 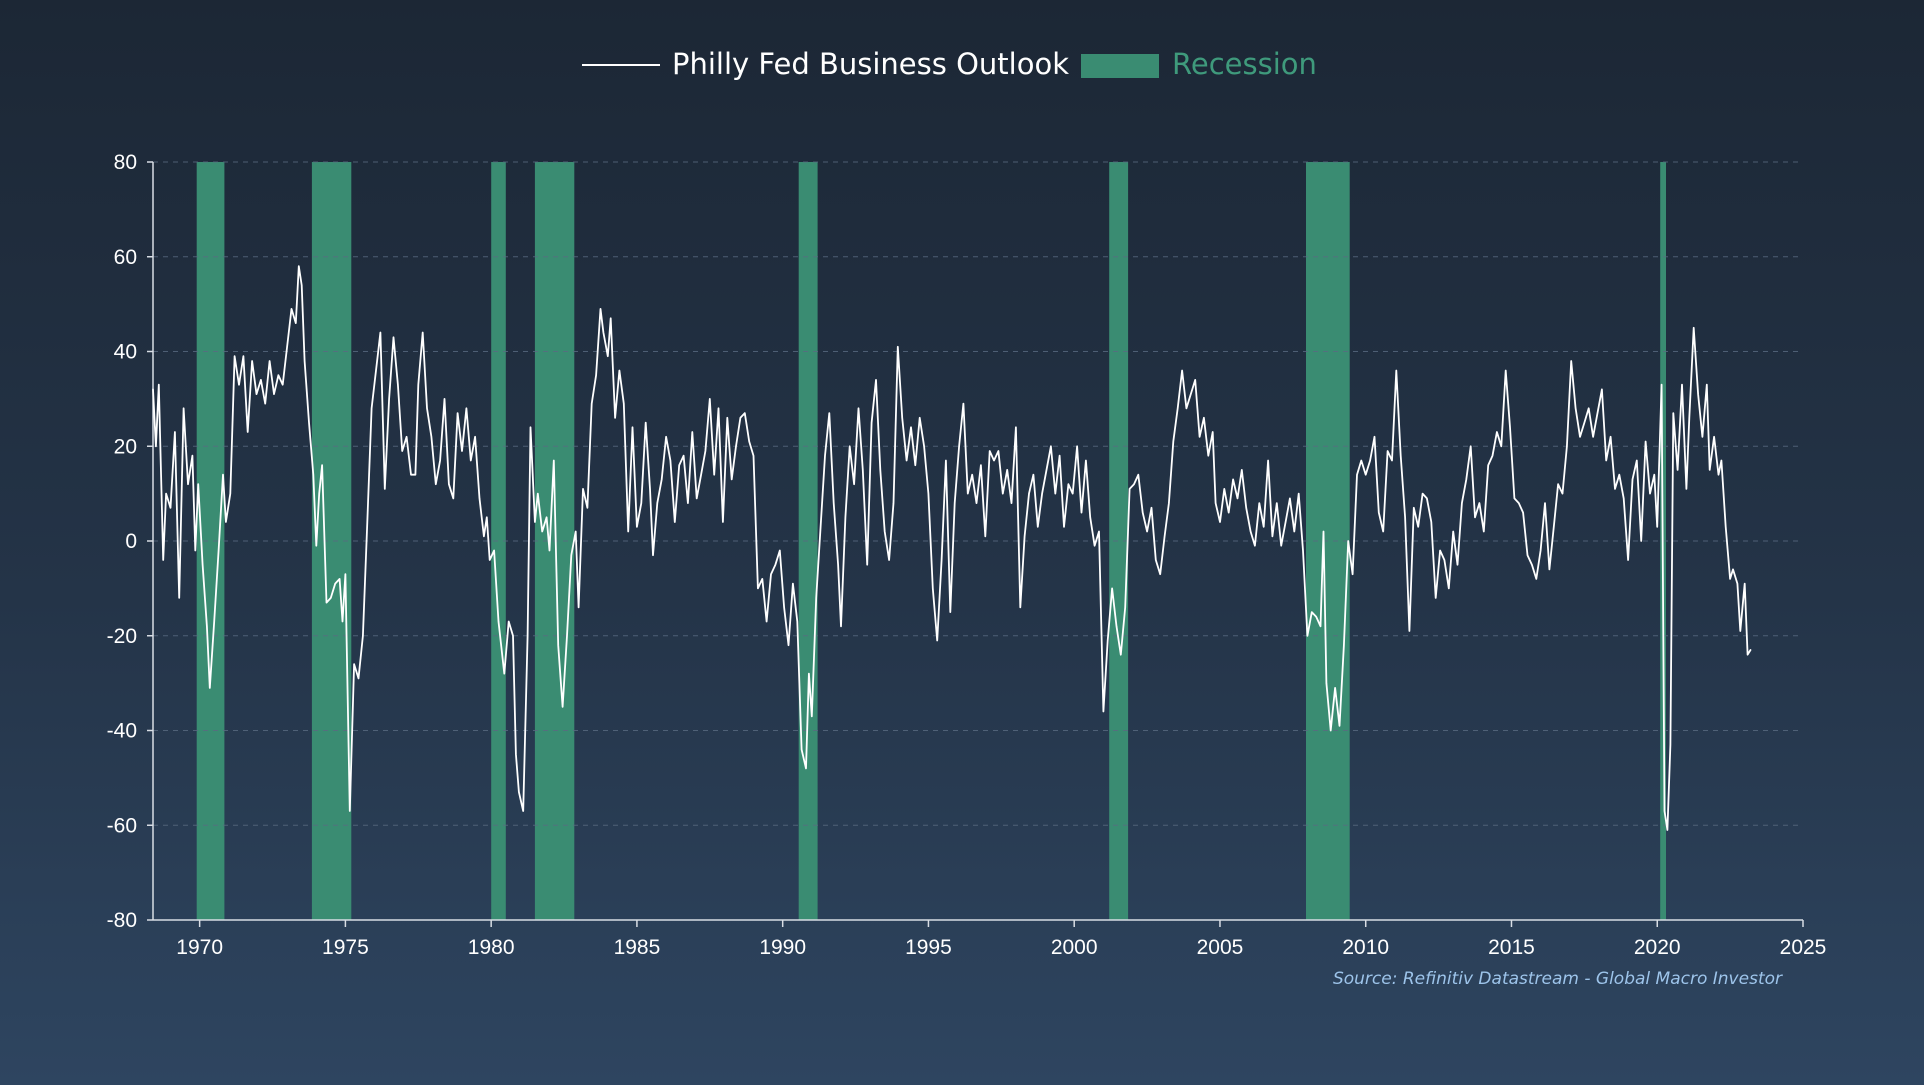 I want to click on legend-line-label: Philly Fed Business Outlook, so click(x=870, y=64).